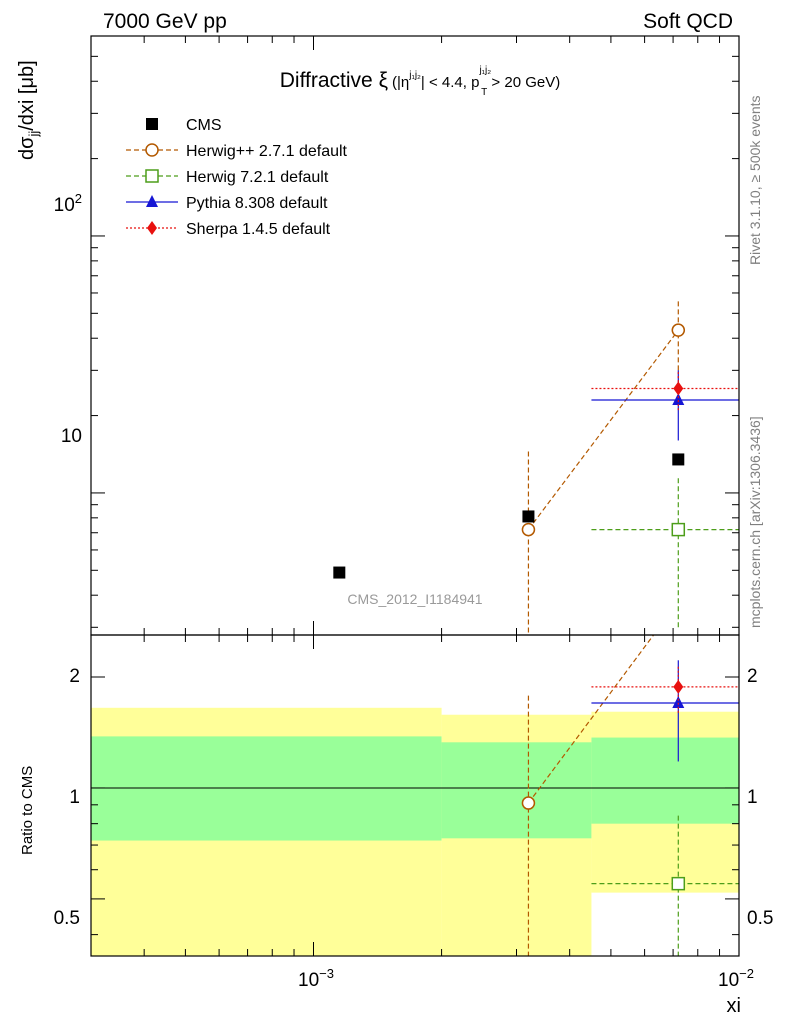 The image size is (786, 1024). I want to click on ratio-y-axis-label: Ratio to CMS, so click(27, 810).